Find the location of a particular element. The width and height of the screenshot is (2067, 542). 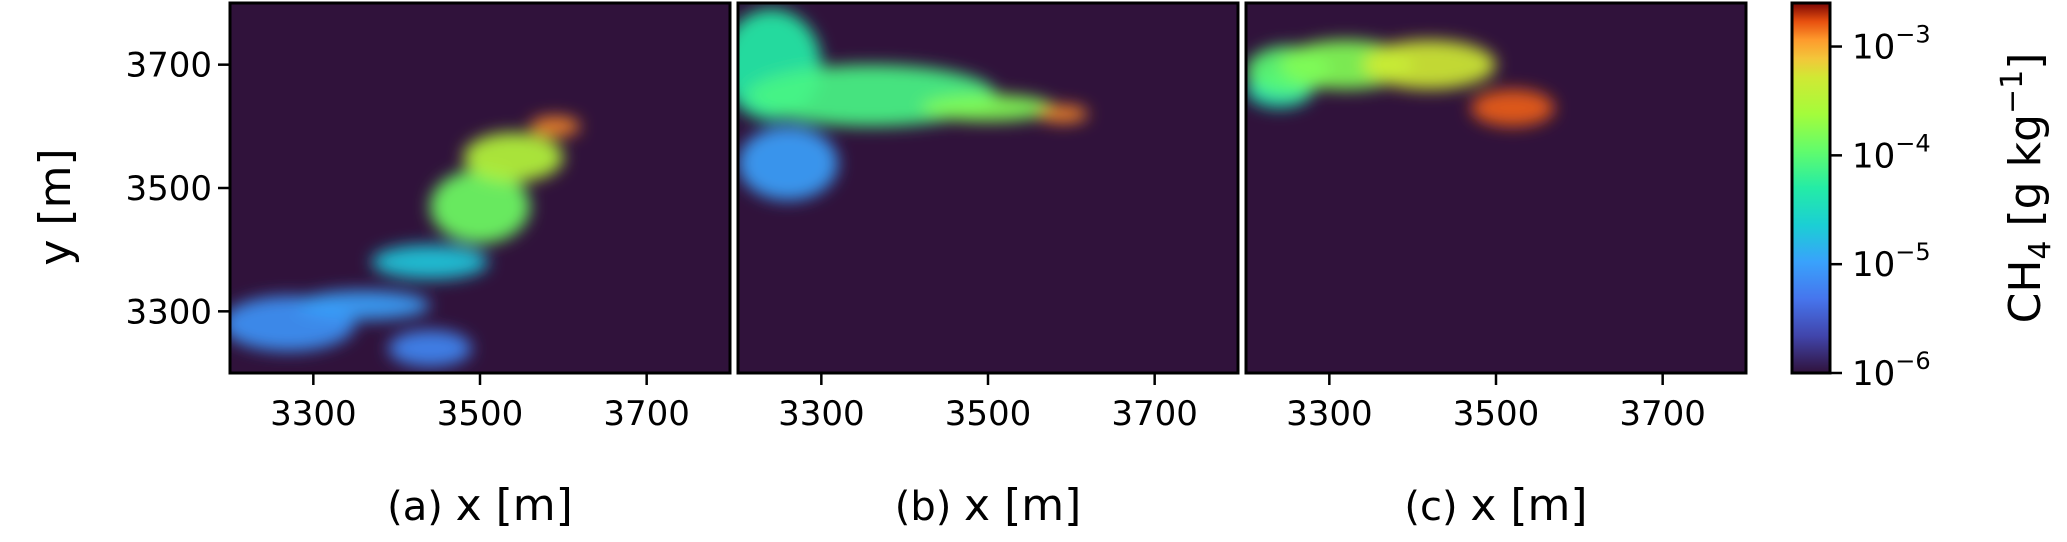

colorbar-frame is located at coordinates (1811, 188).